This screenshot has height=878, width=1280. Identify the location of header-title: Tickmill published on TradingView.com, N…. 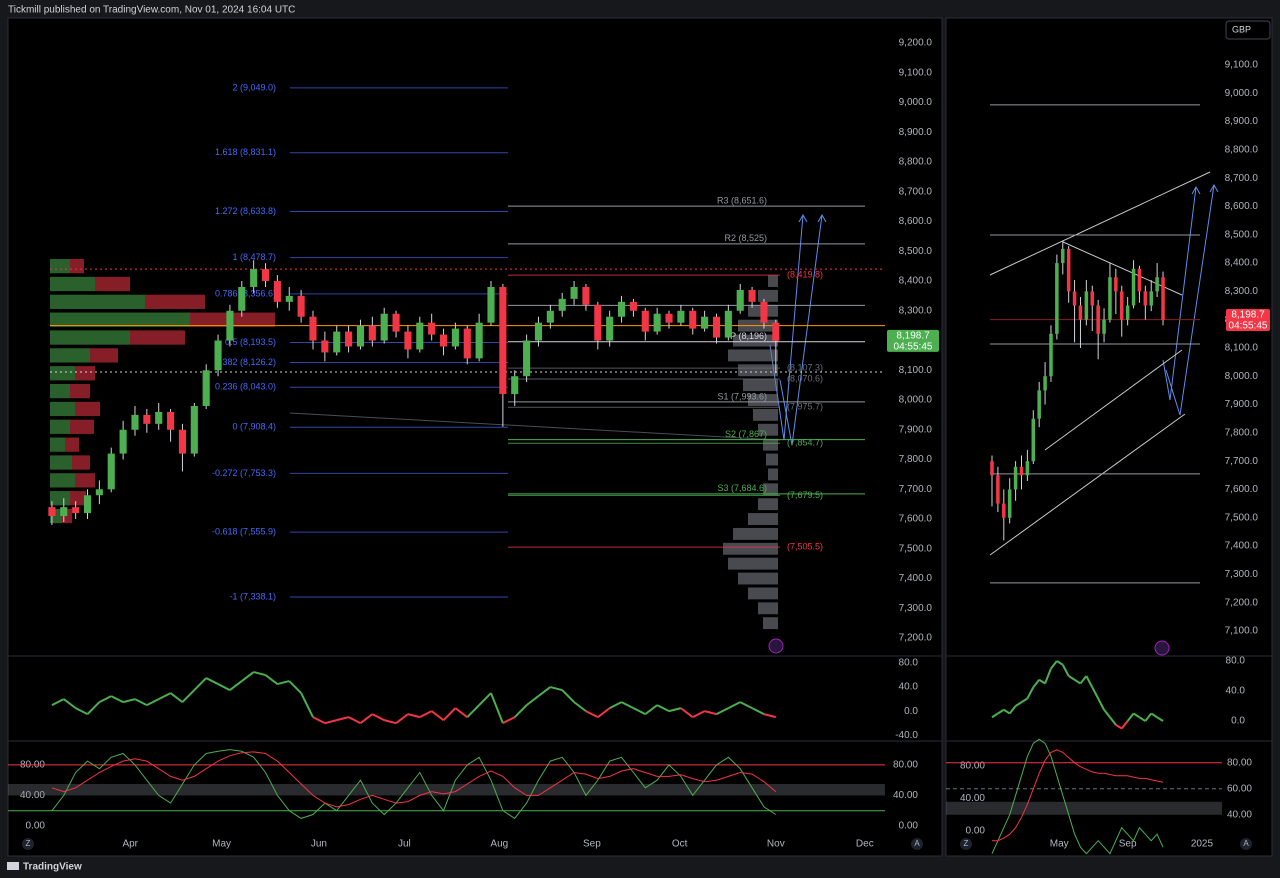
(151, 10).